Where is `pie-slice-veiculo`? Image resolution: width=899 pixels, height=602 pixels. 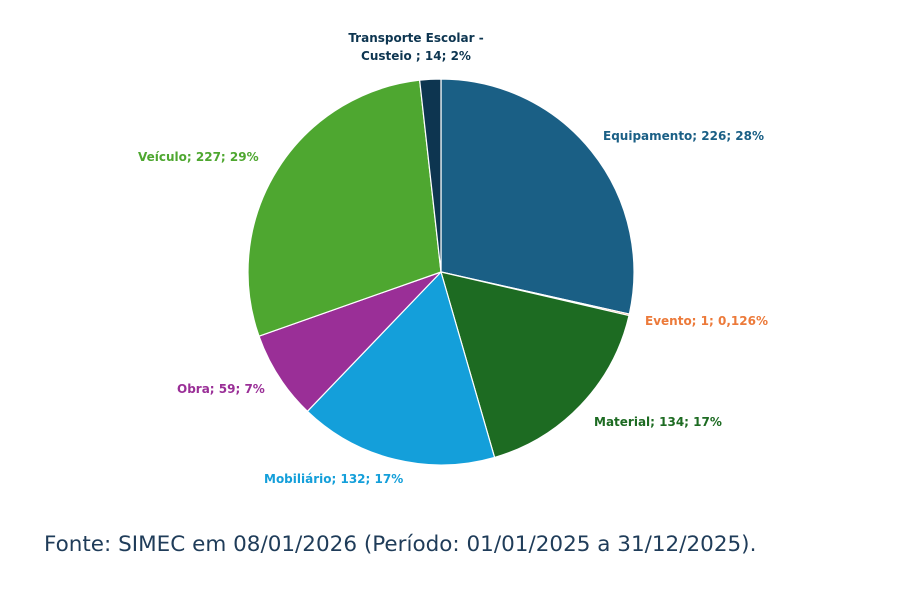
pie-slice-veiculo is located at coordinates (344, 208).